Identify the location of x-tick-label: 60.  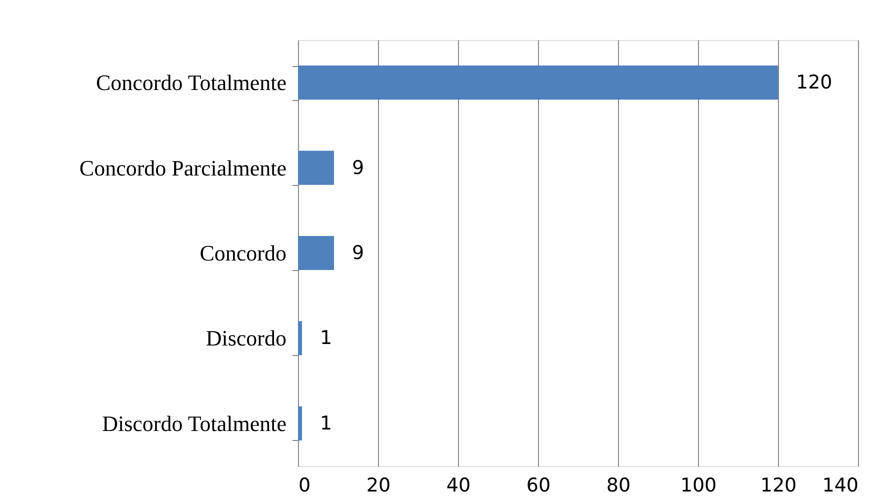
(538, 485).